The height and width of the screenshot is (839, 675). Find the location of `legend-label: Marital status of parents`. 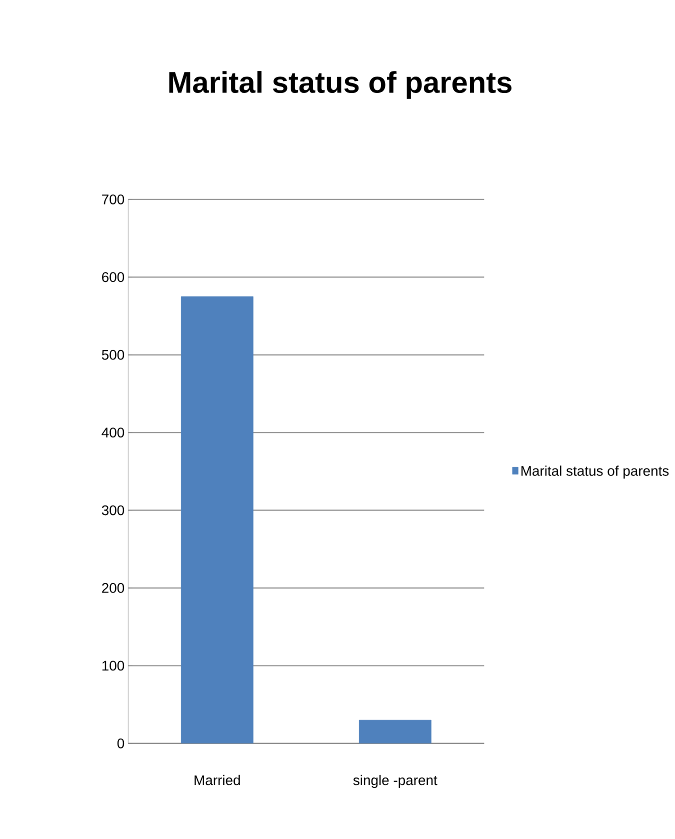

legend-label: Marital status of parents is located at coordinates (595, 472).